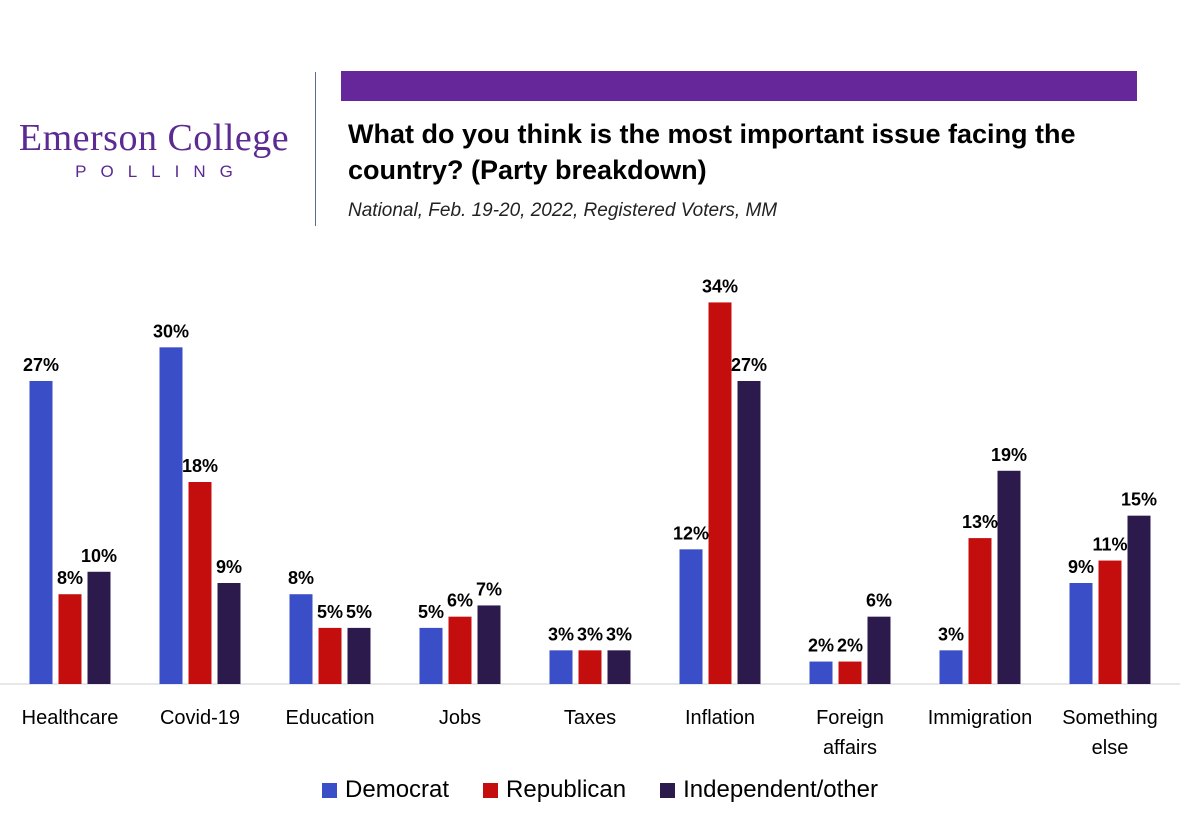 Image resolution: width=1200 pixels, height=823 pixels. I want to click on tick-label-foreign-affairs: Foreign affairs, so click(850, 733).